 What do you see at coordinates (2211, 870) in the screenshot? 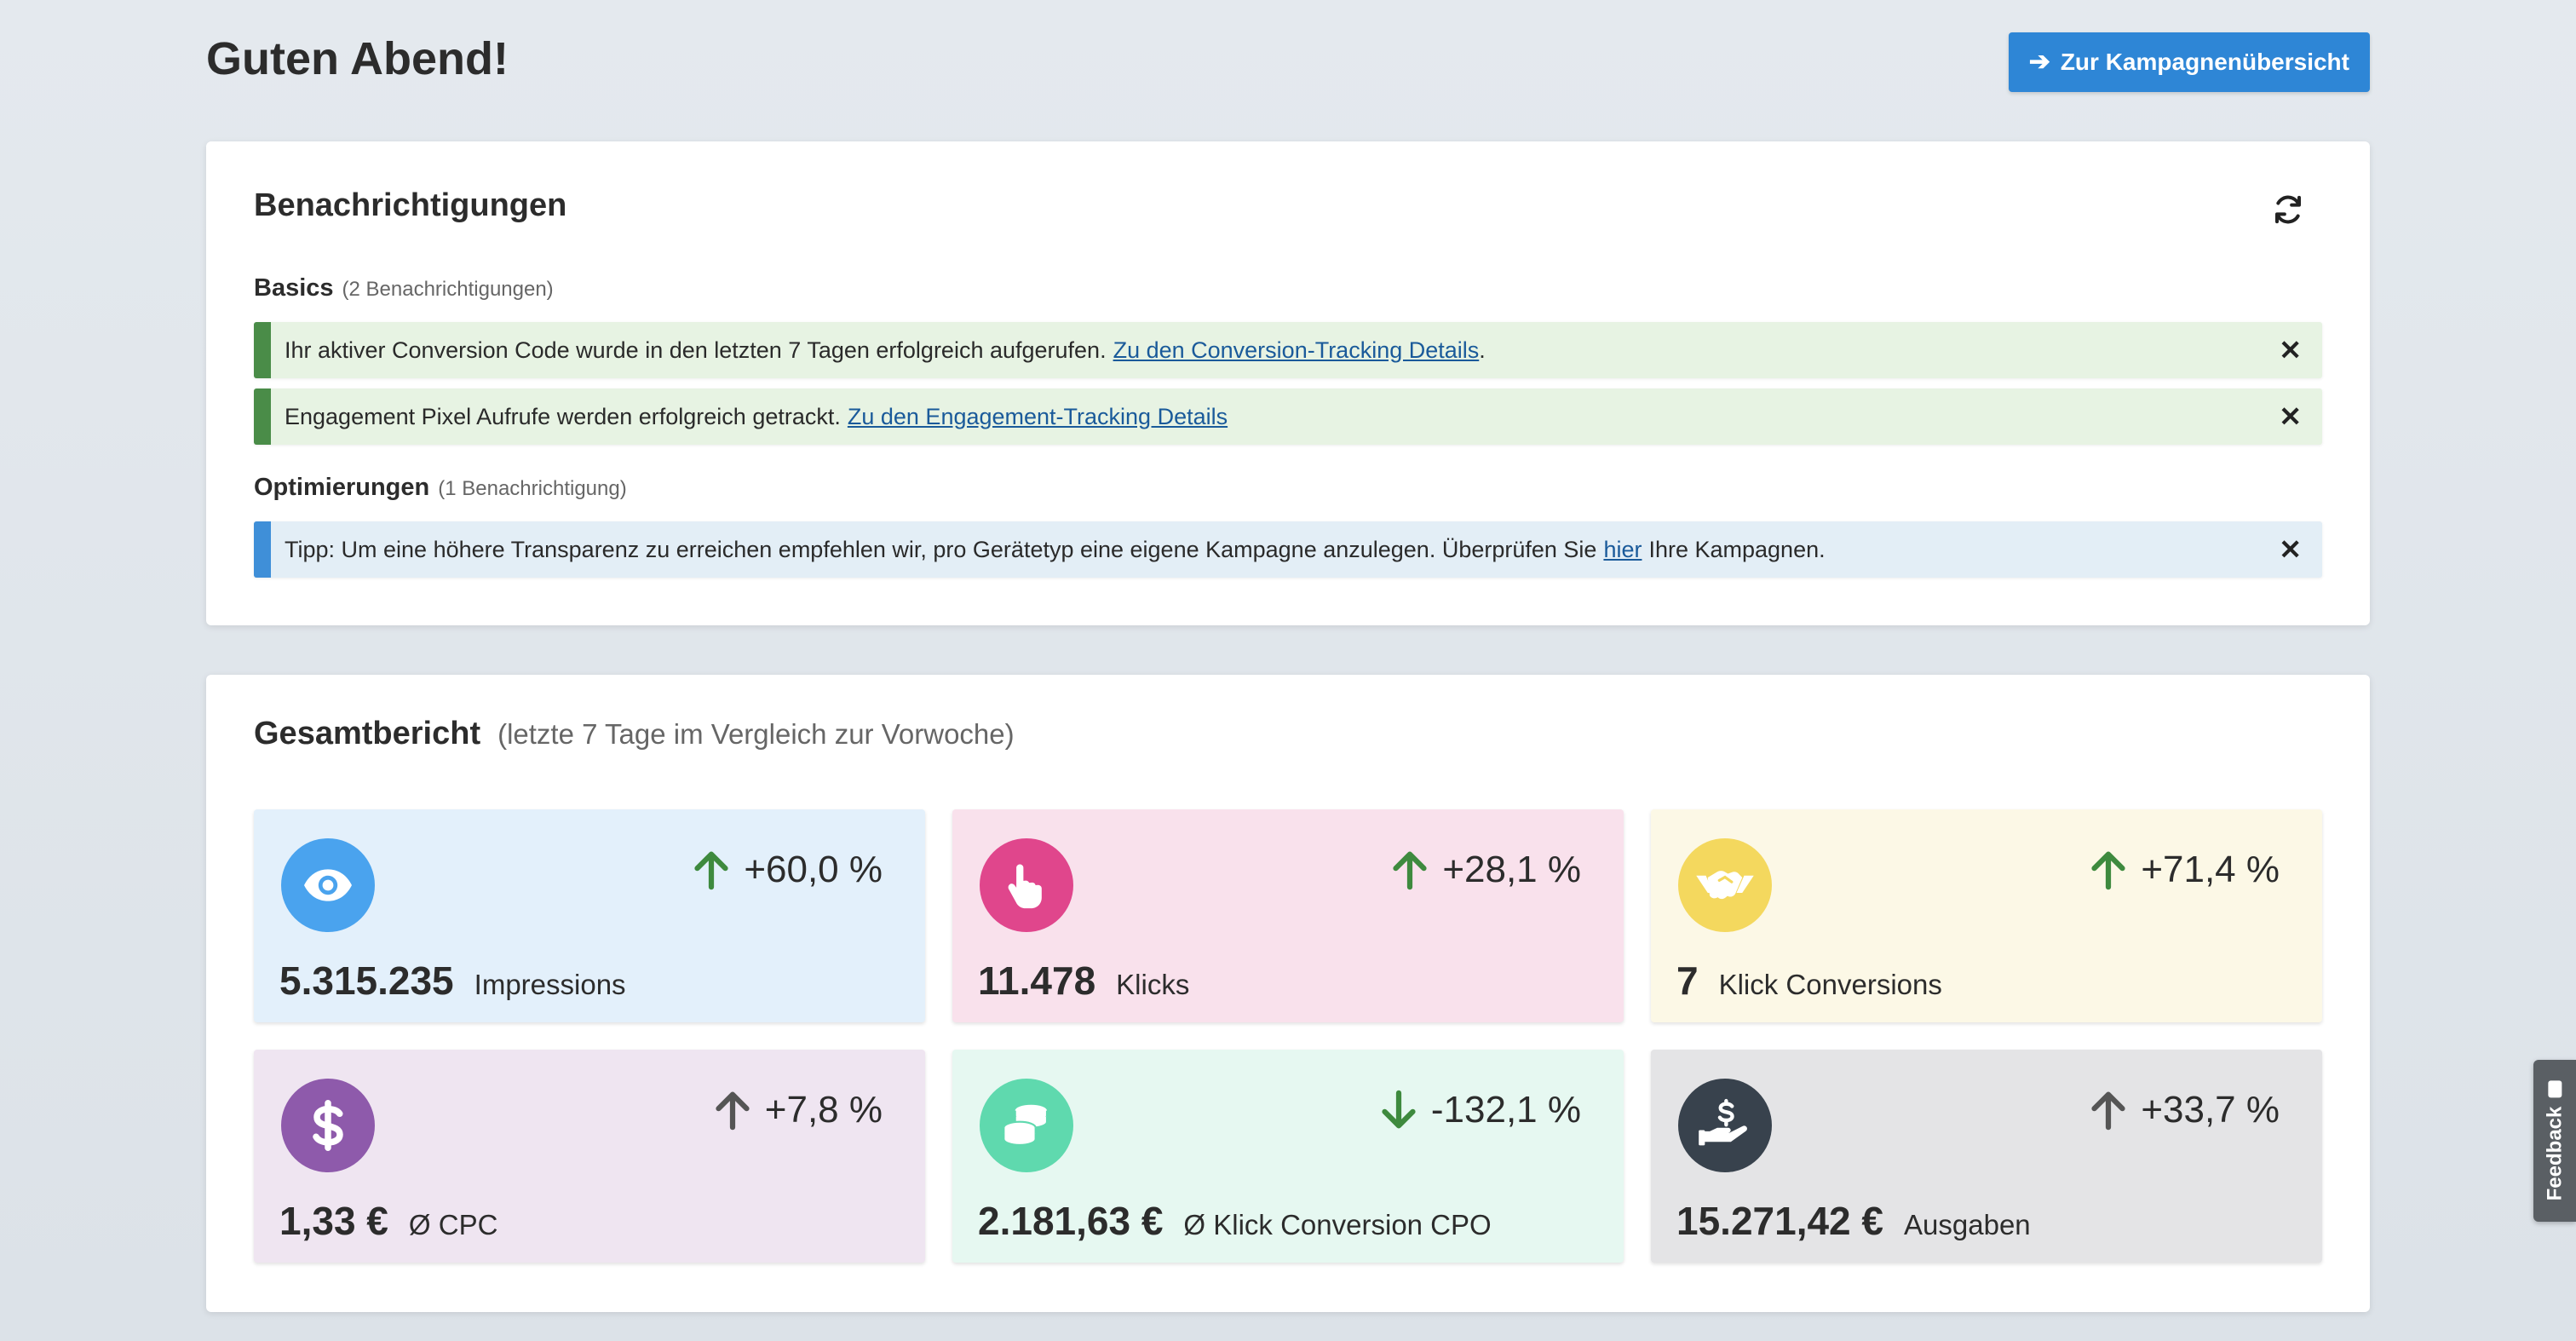
I see `kpi-change: +71,4 %` at bounding box center [2211, 870].